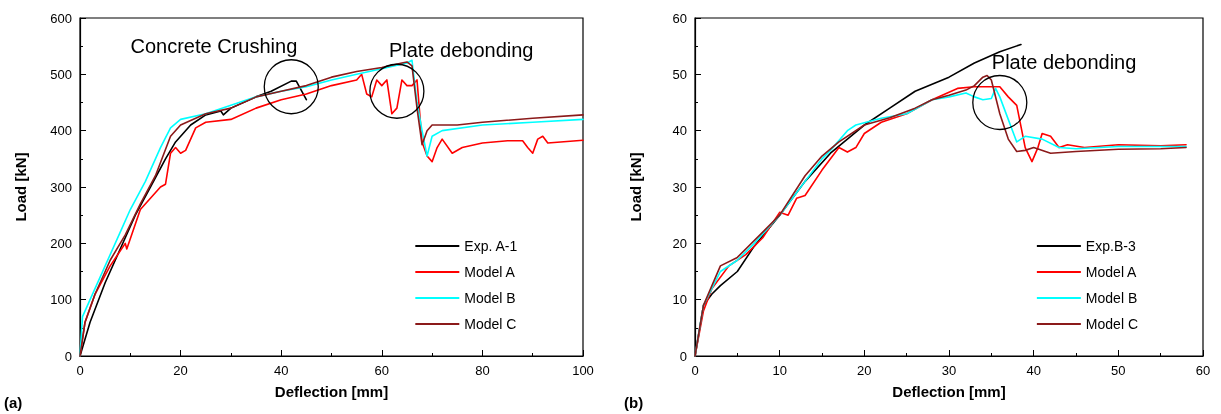 This screenshot has height=414, width=1221. Describe the element at coordinates (1110, 246) in the screenshot. I see `legend-label: Exp.B-3` at that location.